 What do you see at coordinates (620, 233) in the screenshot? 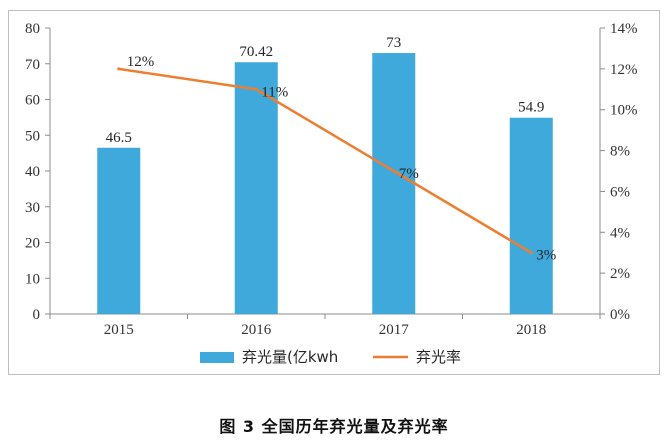
I see `right-tick-label: 4%` at bounding box center [620, 233].